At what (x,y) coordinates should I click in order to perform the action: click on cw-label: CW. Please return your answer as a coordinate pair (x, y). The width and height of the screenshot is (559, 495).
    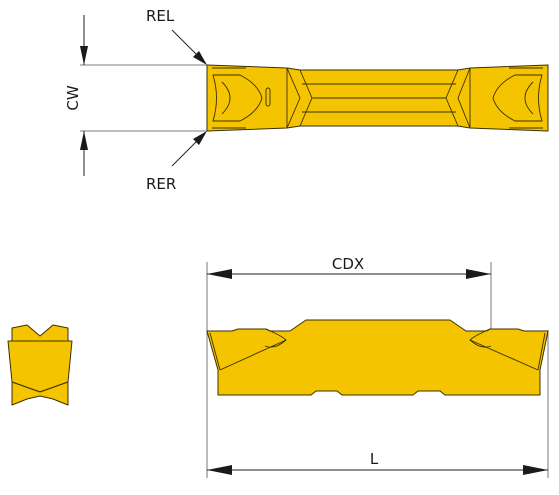
    Looking at the image, I should click on (73, 97).